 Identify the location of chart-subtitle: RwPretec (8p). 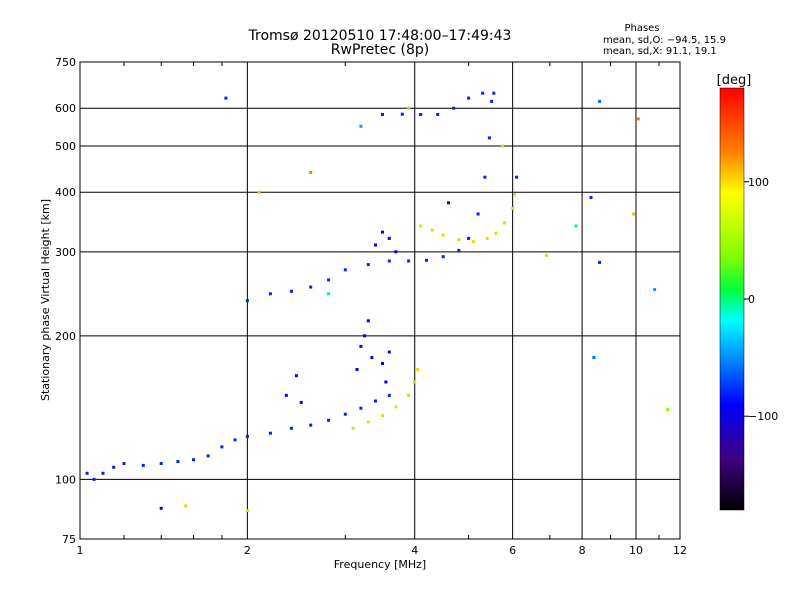
(380, 50).